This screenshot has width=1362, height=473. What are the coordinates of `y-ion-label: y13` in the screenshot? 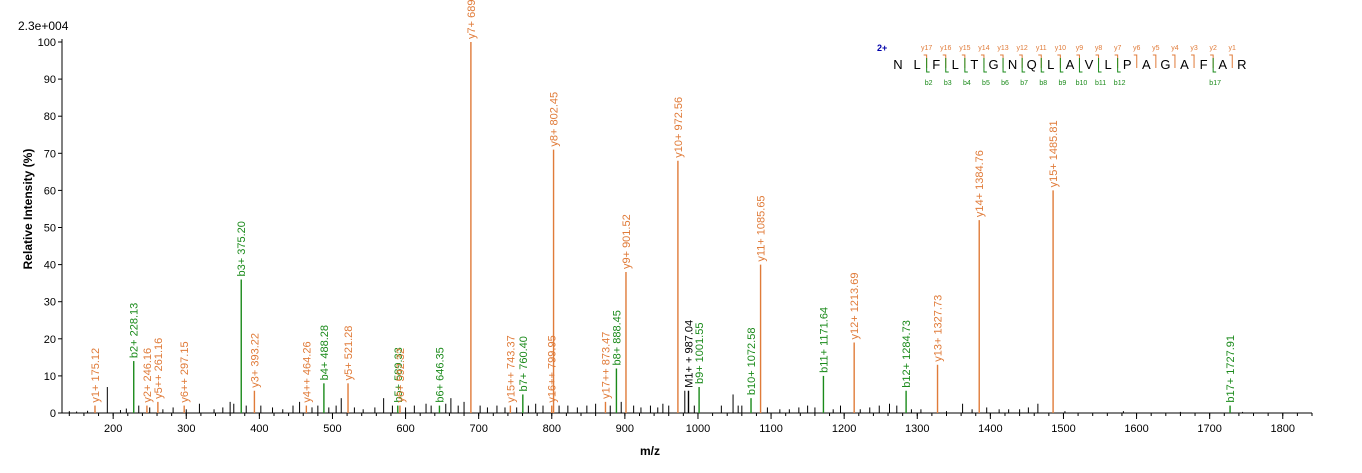 It's located at (1002, 48).